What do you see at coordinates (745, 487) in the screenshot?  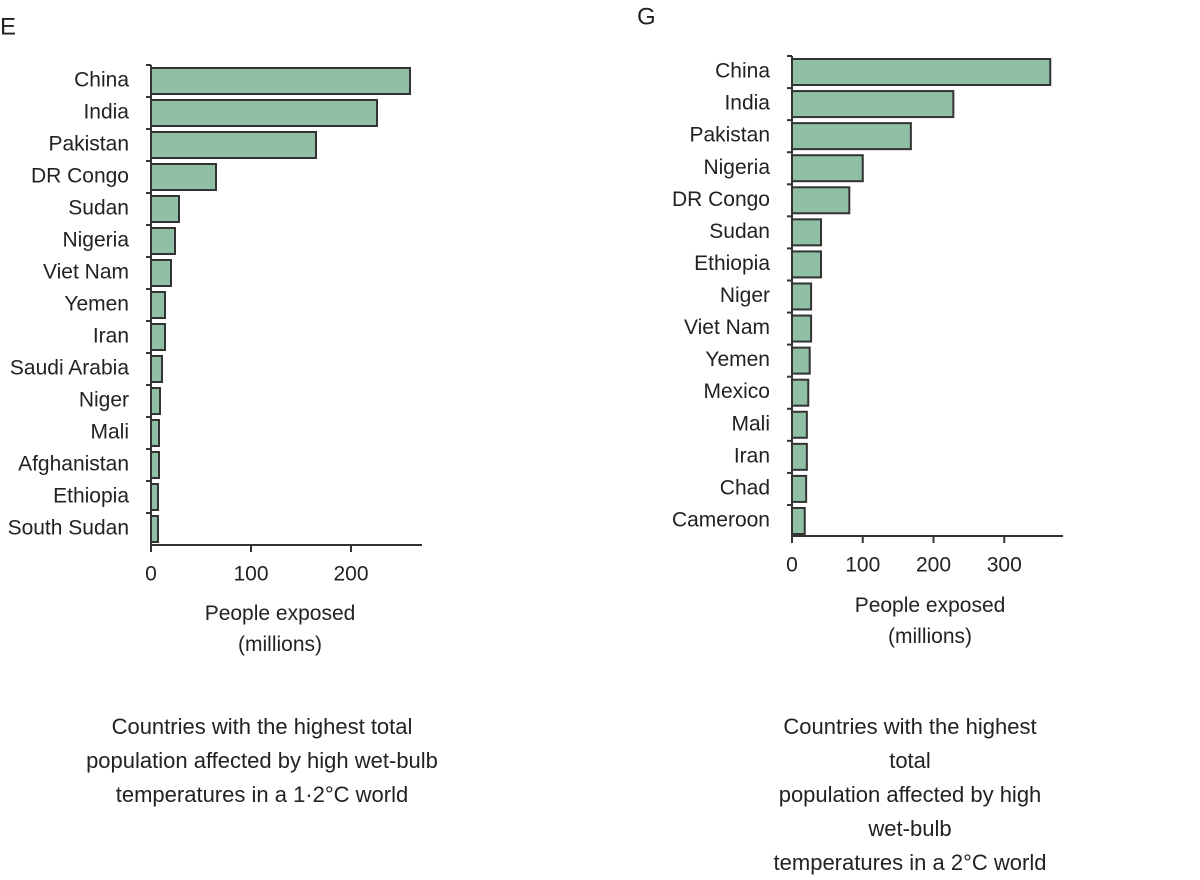 I see `y-tick-label: Chad` at bounding box center [745, 487].